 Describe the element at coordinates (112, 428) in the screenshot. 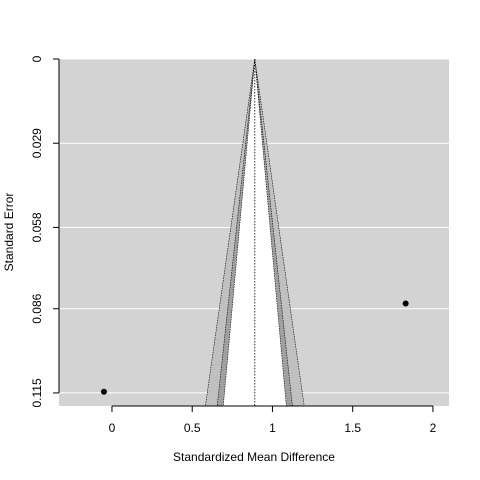

I see `x-tick-label: 0` at that location.